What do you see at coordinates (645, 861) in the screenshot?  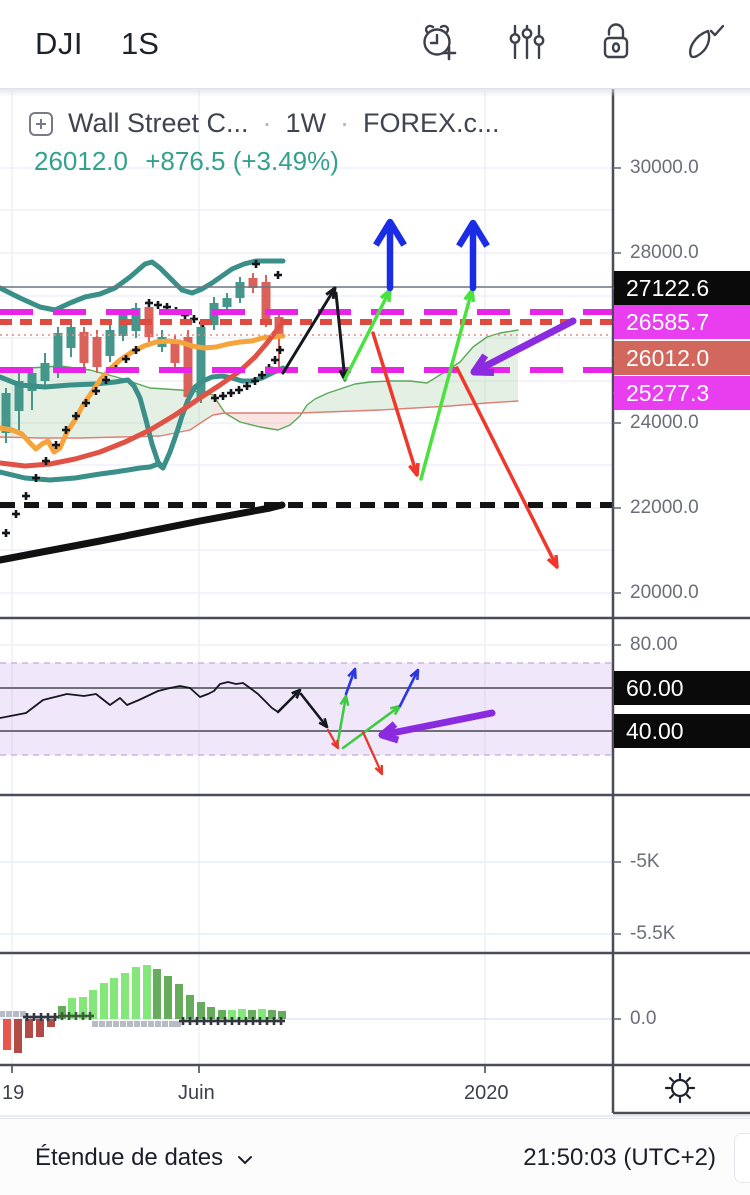 I see `price-axis-label: -5K` at bounding box center [645, 861].